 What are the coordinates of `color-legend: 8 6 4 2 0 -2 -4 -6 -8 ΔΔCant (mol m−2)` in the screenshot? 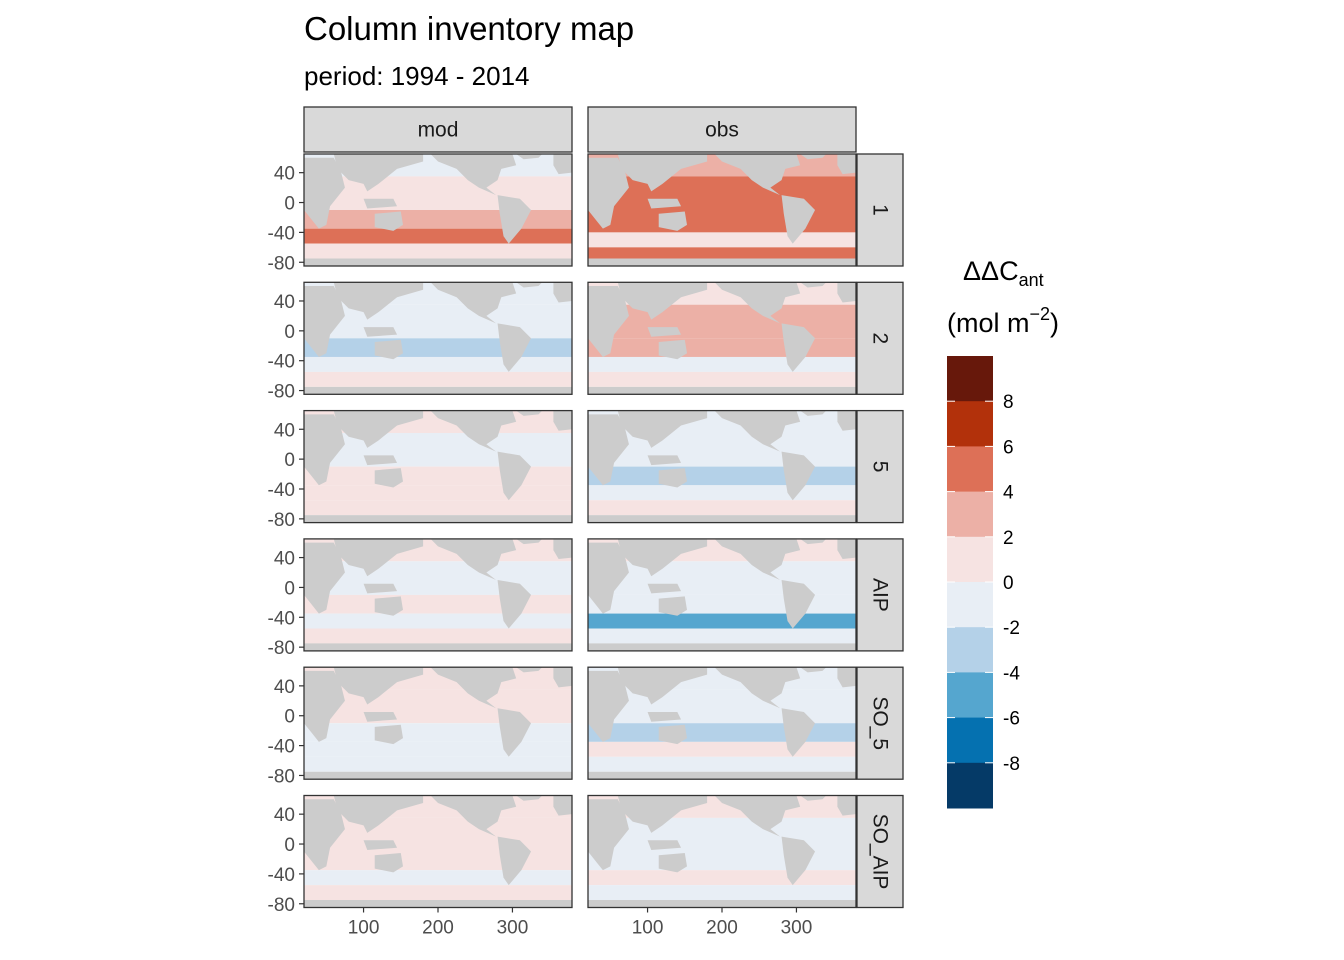 It's located at (1003, 532).